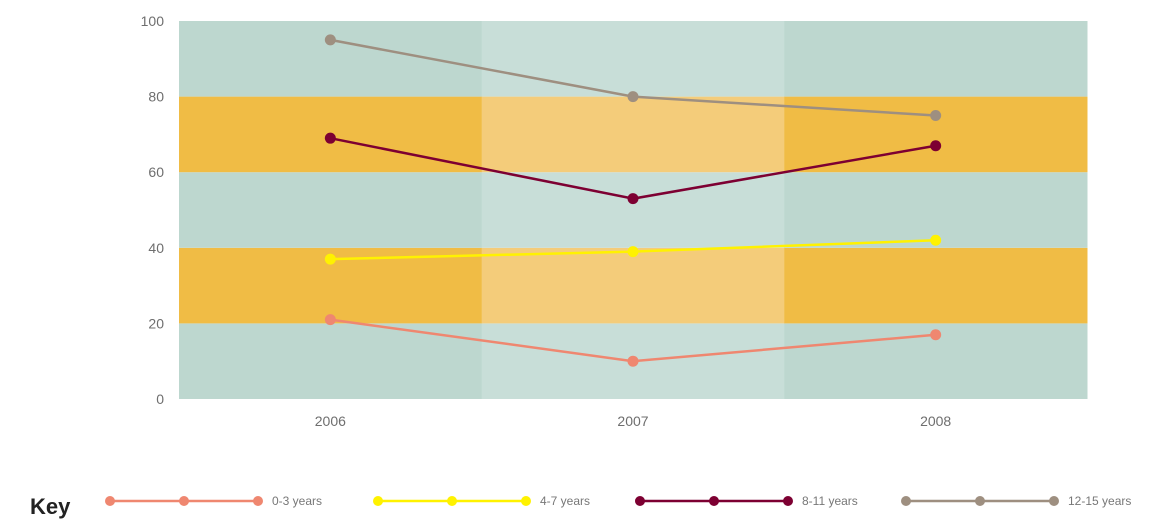 The width and height of the screenshot is (1160, 521). Describe the element at coordinates (565, 501) in the screenshot. I see `legend-label: 4-7 years` at that location.